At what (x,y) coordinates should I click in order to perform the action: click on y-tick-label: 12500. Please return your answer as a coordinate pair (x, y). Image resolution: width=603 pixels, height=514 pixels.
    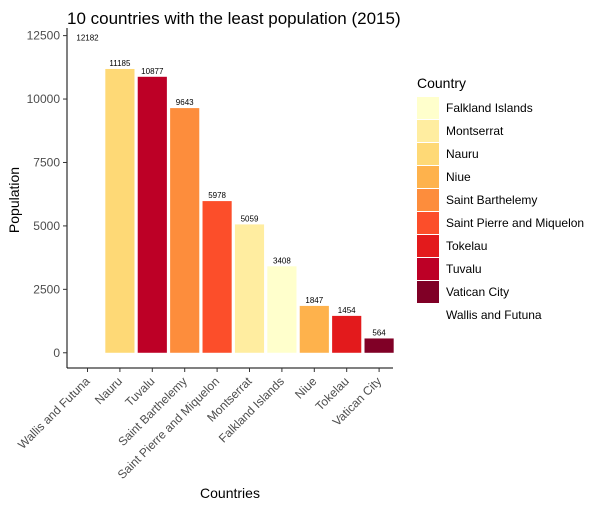
    Looking at the image, I should click on (44, 36).